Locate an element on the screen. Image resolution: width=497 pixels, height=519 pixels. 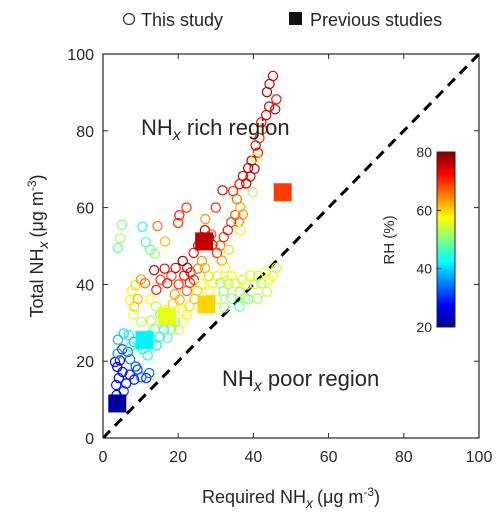
x-tick-label: 100 is located at coordinates (479, 457).